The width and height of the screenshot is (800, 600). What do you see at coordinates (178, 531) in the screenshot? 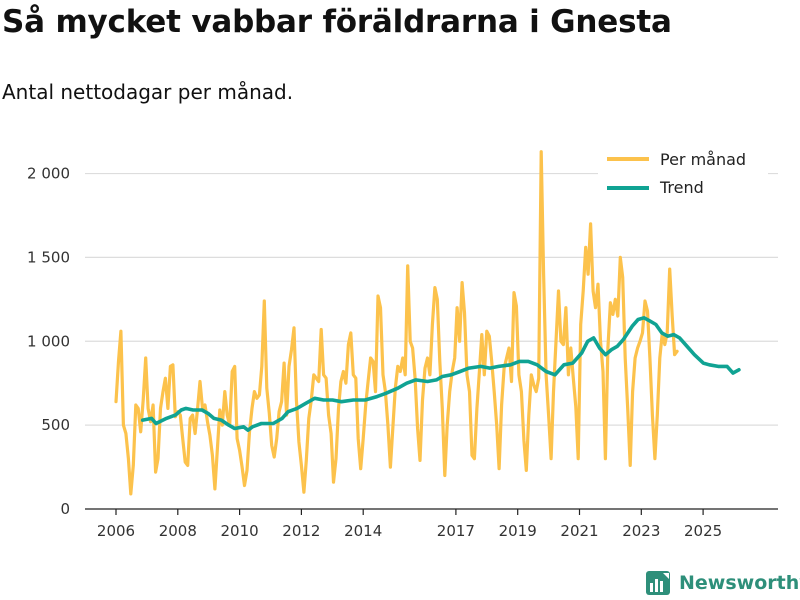
I see `x-tick-label: 2008` at bounding box center [178, 531].